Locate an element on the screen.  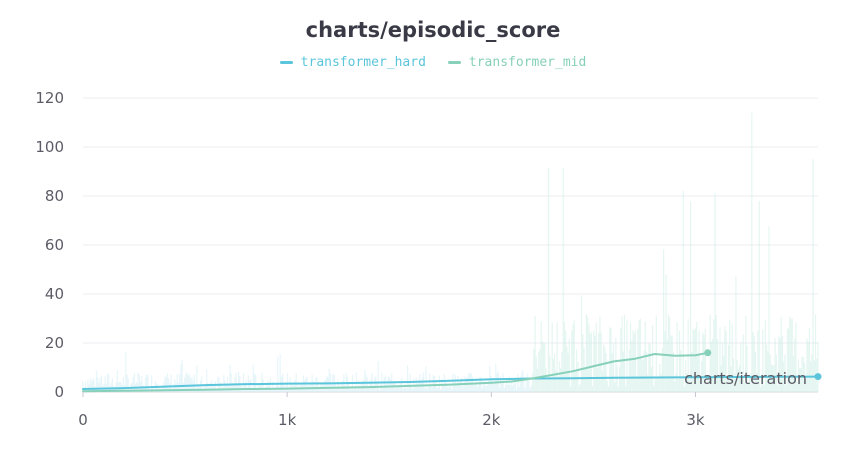
y-tick-label: 60 is located at coordinates (54, 245).